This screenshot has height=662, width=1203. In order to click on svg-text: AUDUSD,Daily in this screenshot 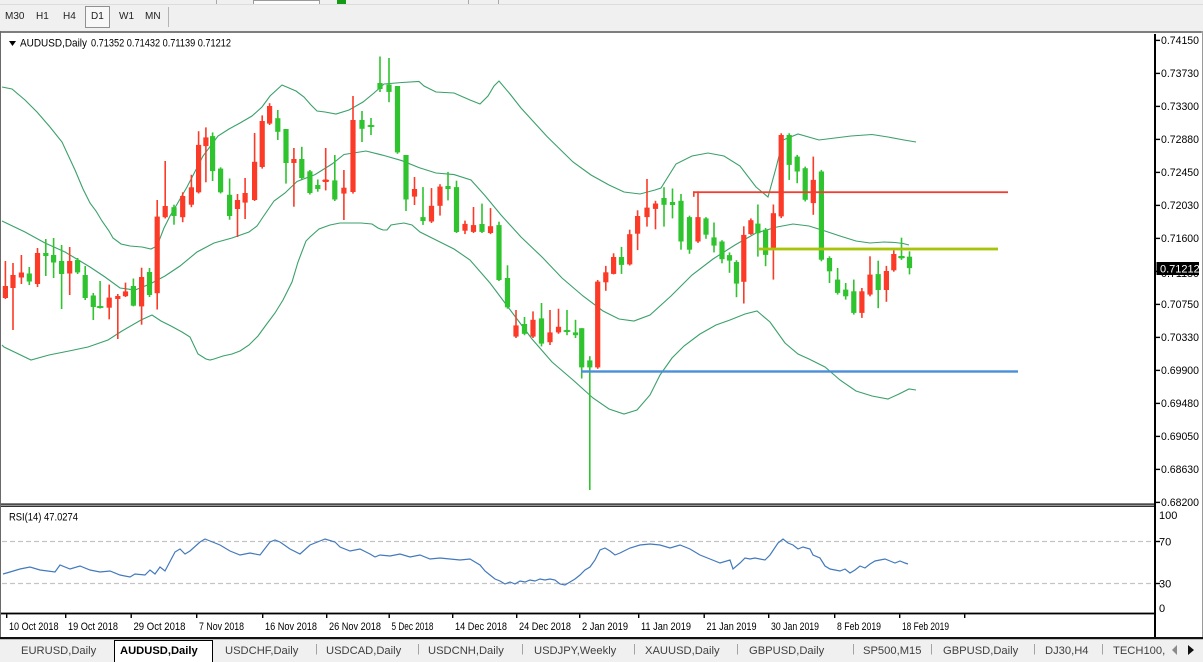, I will do `click(53, 44)`.